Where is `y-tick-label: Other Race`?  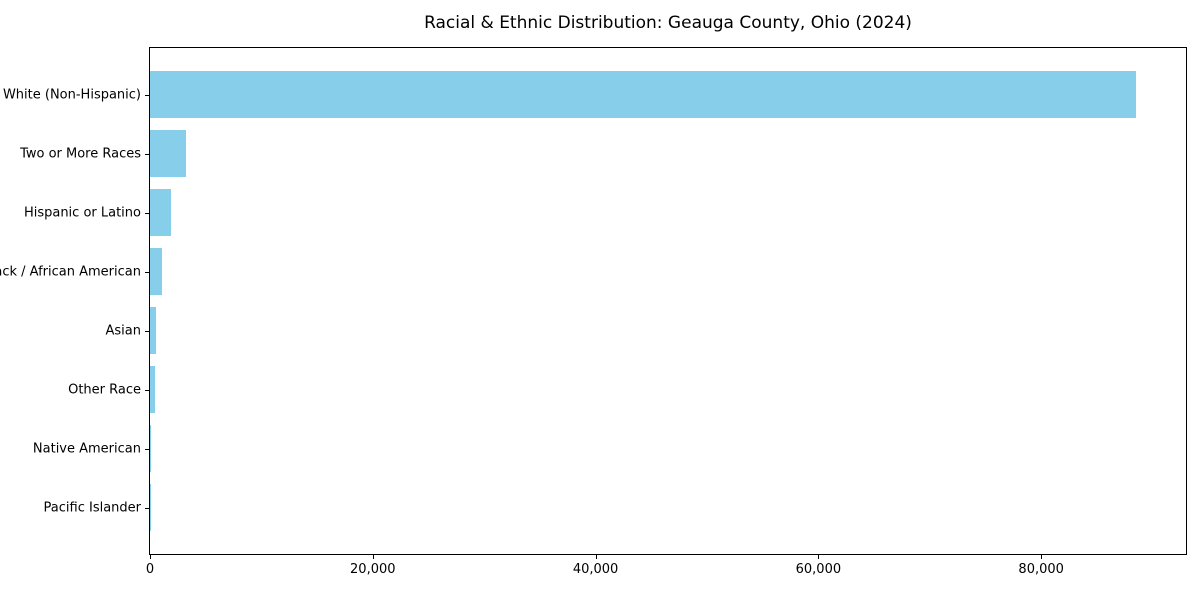
y-tick-label: Other Race is located at coordinates (104, 389).